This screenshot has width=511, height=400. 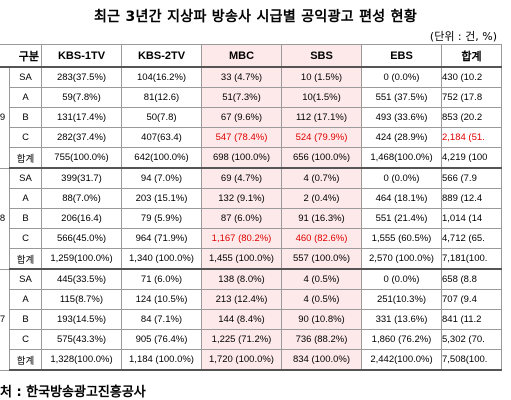 I want to click on table-cell: 69 (4.7%), so click(x=241, y=178).